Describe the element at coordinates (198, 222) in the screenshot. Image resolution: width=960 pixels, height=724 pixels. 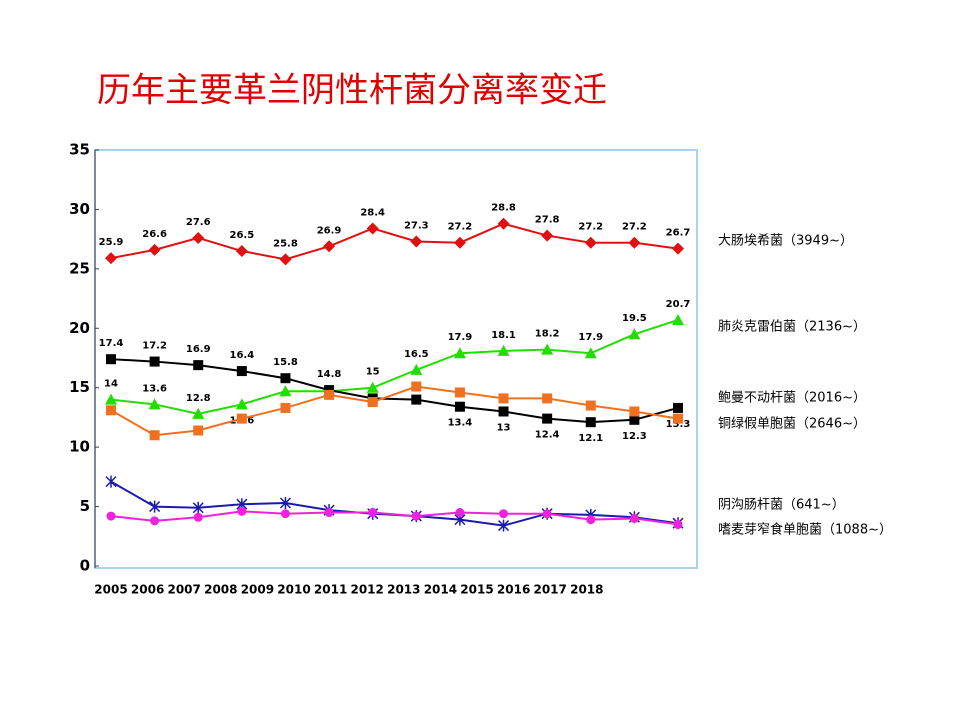
I see `value-label: 27.6` at that location.